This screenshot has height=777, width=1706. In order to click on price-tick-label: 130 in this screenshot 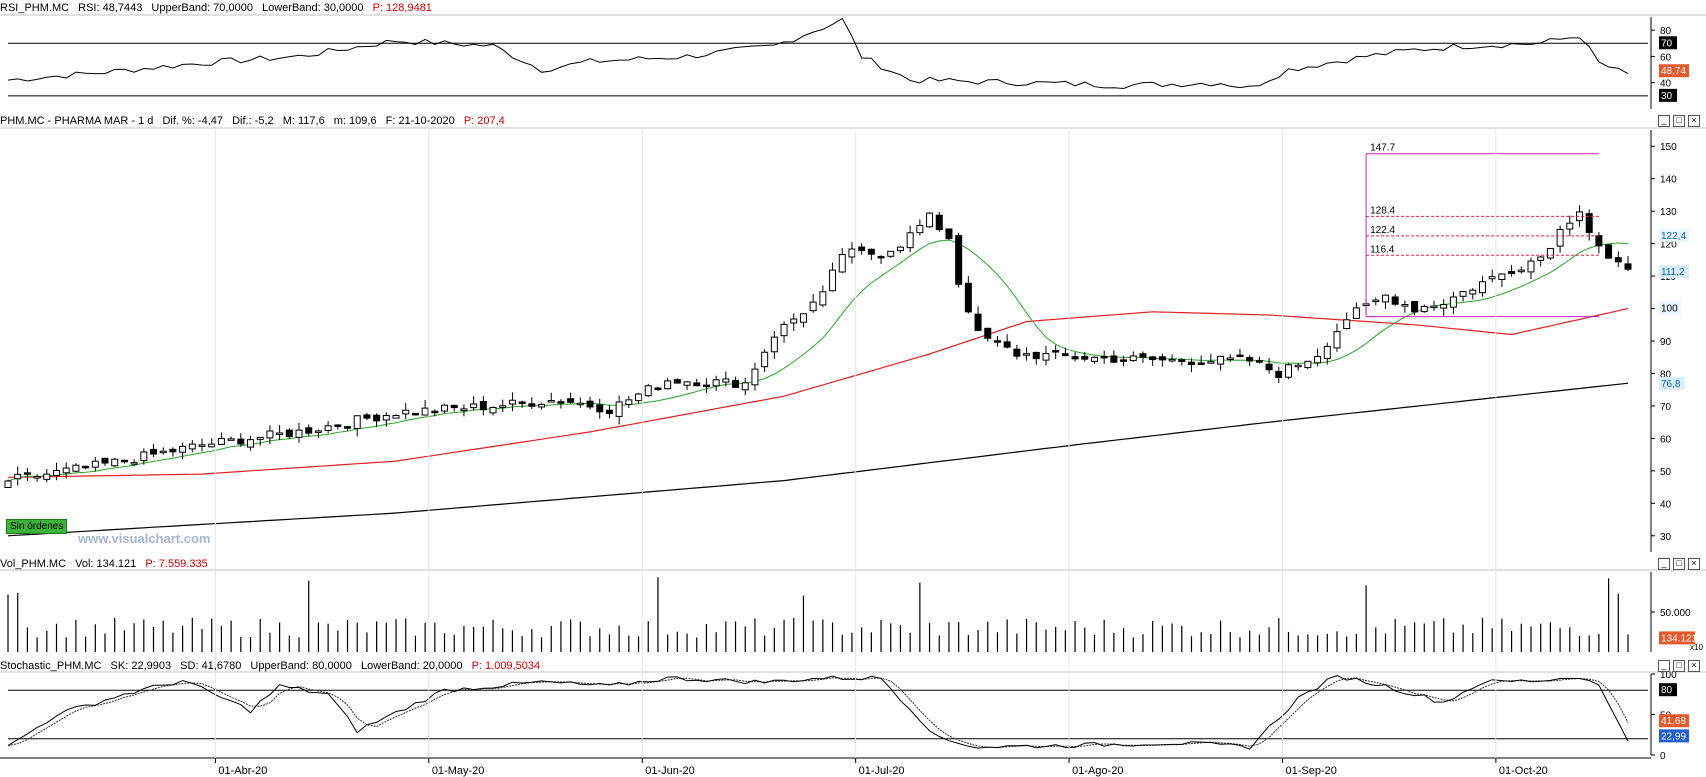, I will do `click(1668, 212)`.